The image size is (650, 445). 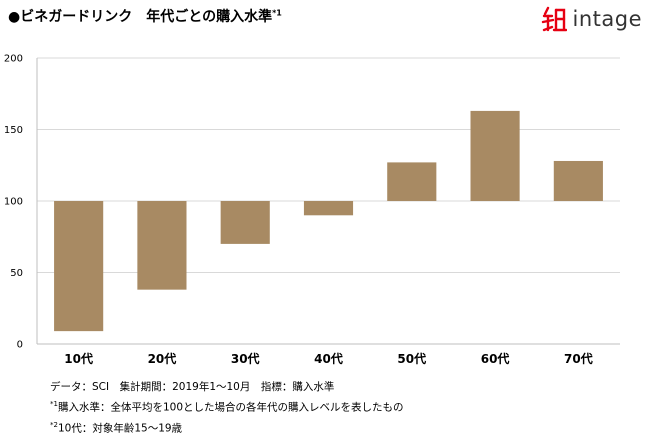 I want to click on y-tick-label: 0, so click(x=20, y=345).